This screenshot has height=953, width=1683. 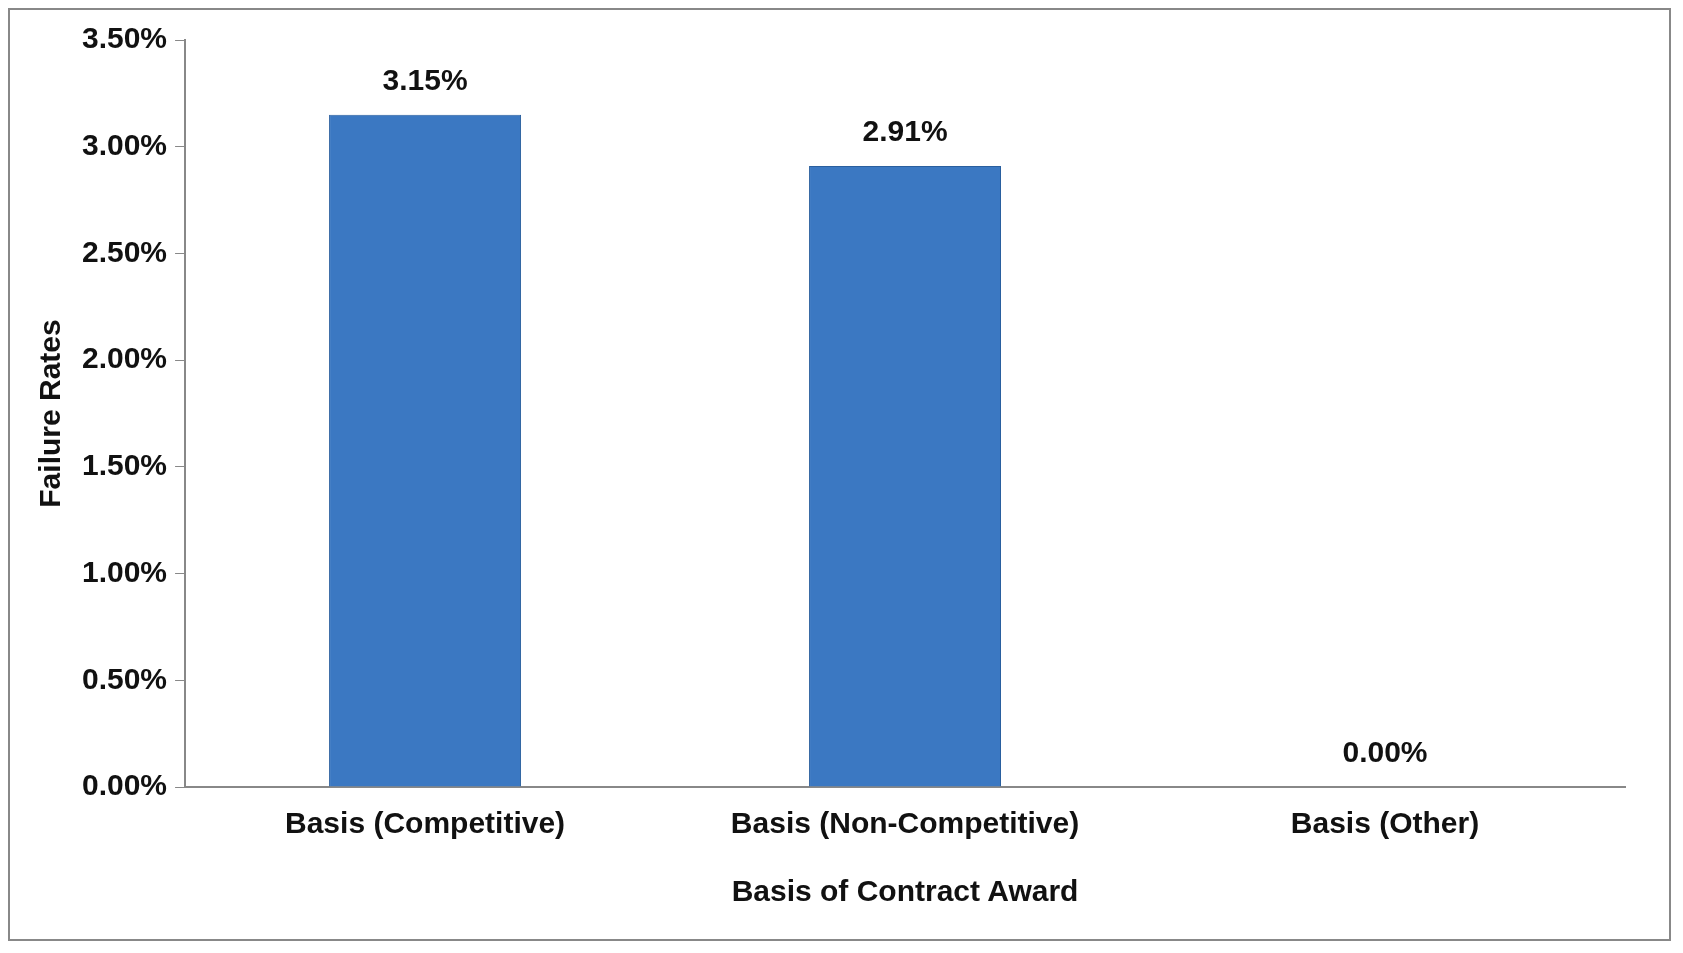 What do you see at coordinates (1385, 752) in the screenshot?
I see `data-label: 0.00%` at bounding box center [1385, 752].